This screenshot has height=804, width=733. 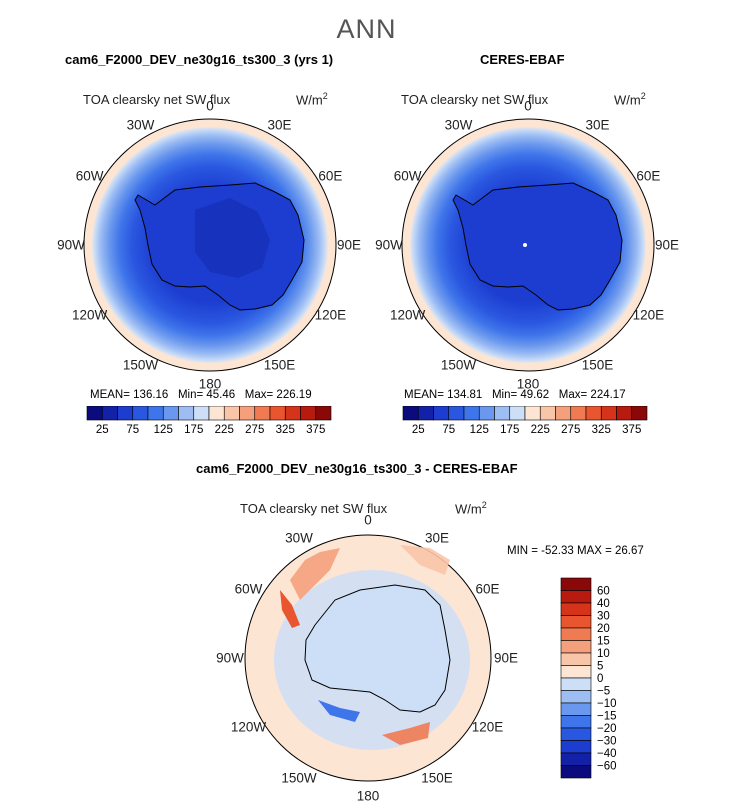 I want to click on panel3-colorbar-tick-label: 60, so click(x=603, y=592).